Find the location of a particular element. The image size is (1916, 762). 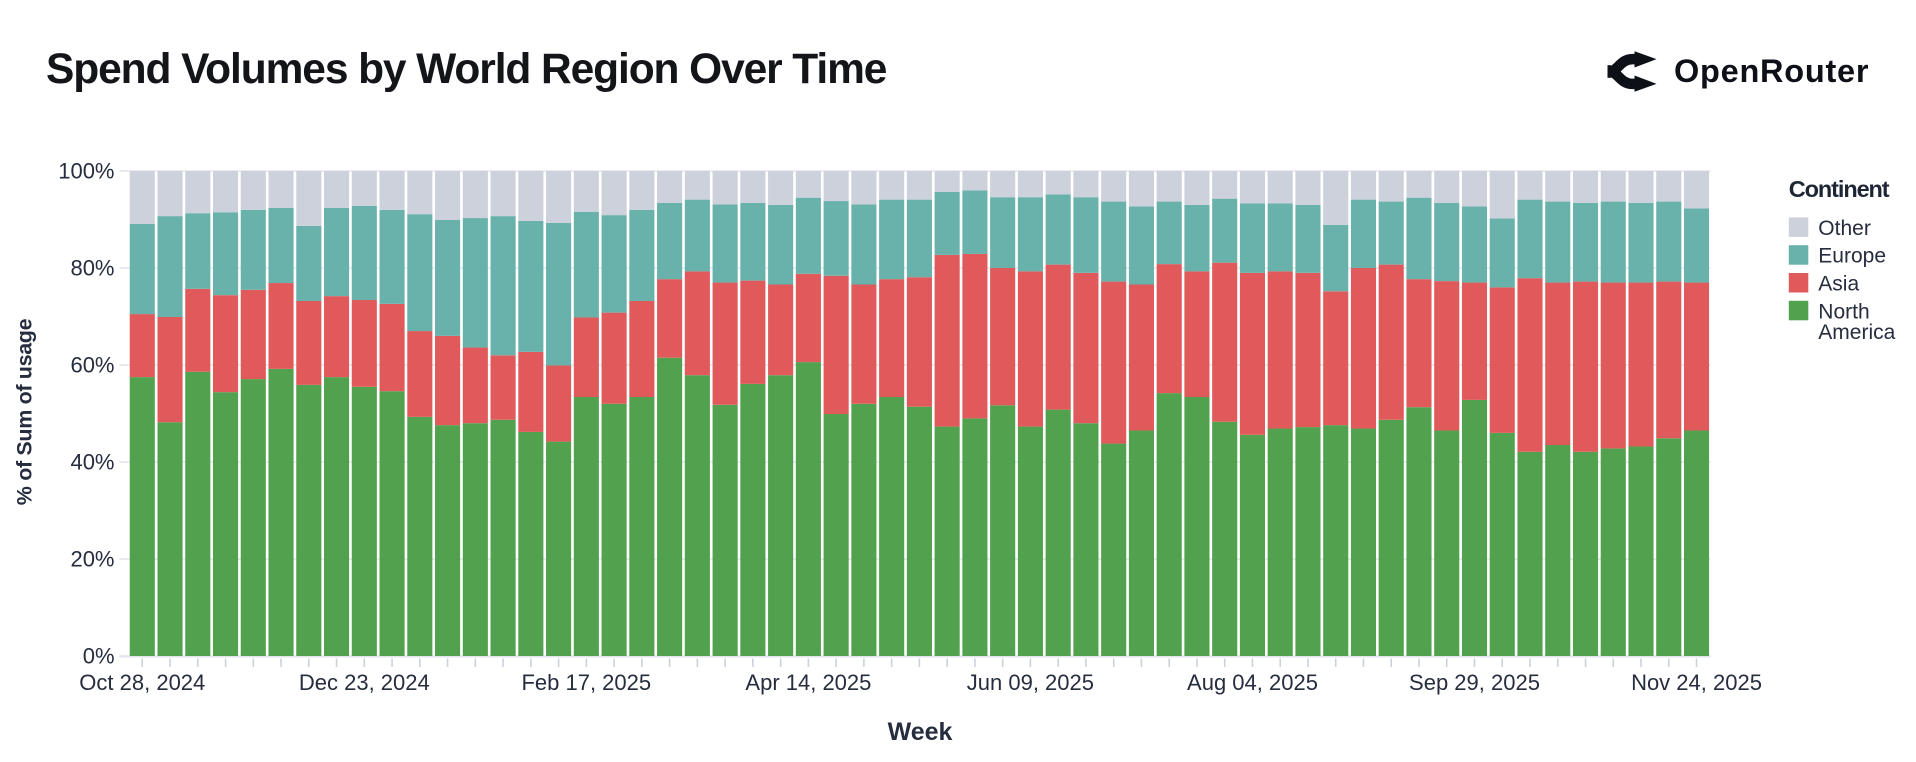

svg-text: Feb 17, 2025 is located at coordinates (586, 682).